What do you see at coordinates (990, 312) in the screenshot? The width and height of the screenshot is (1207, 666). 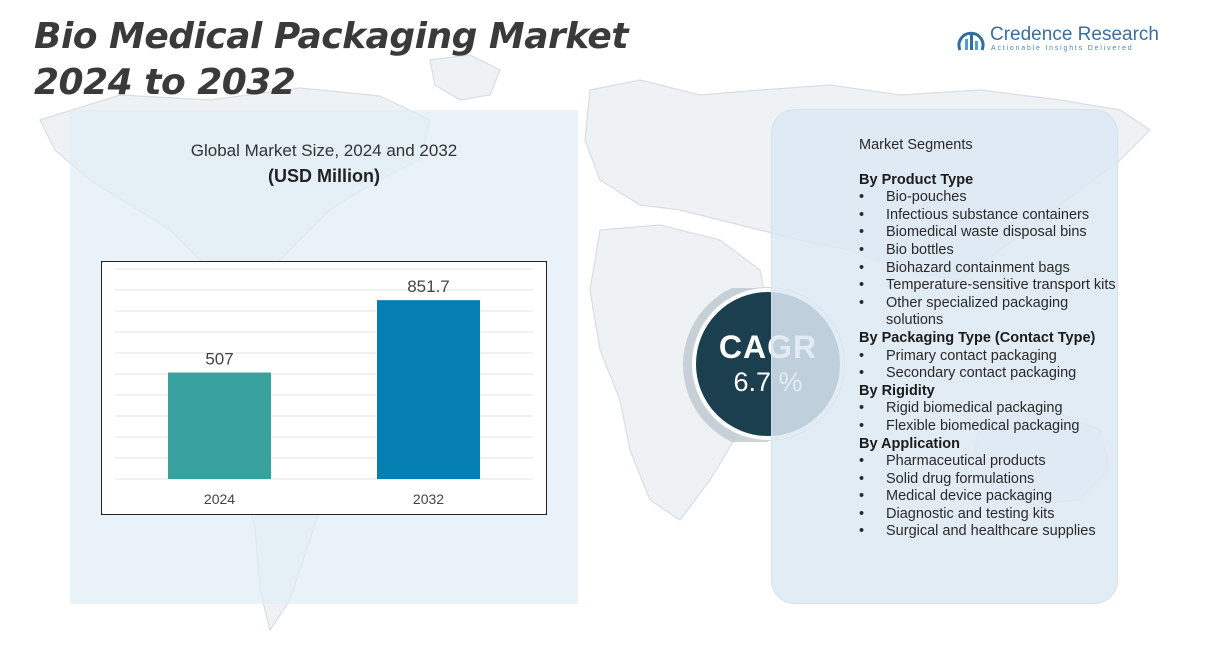 I see `segment-item: Other specialized packaging solutions` at bounding box center [990, 312].